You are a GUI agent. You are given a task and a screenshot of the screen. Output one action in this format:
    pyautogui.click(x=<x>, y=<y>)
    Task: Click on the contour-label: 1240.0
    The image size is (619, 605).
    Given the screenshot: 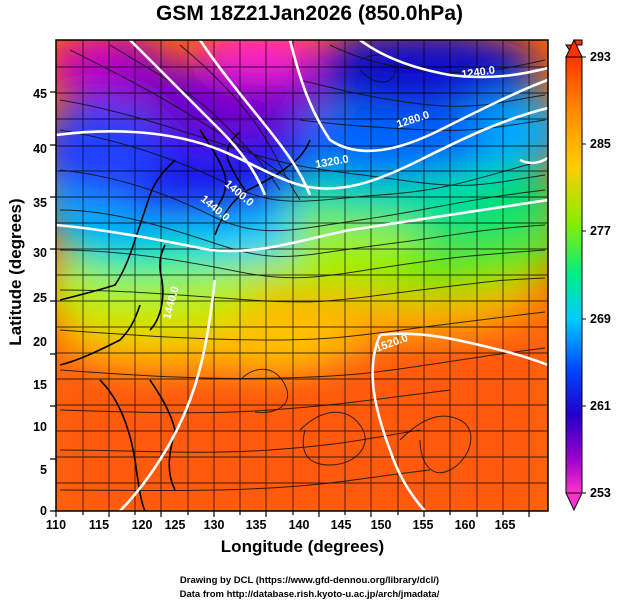 What is the action you would take?
    pyautogui.click(x=478, y=72)
    